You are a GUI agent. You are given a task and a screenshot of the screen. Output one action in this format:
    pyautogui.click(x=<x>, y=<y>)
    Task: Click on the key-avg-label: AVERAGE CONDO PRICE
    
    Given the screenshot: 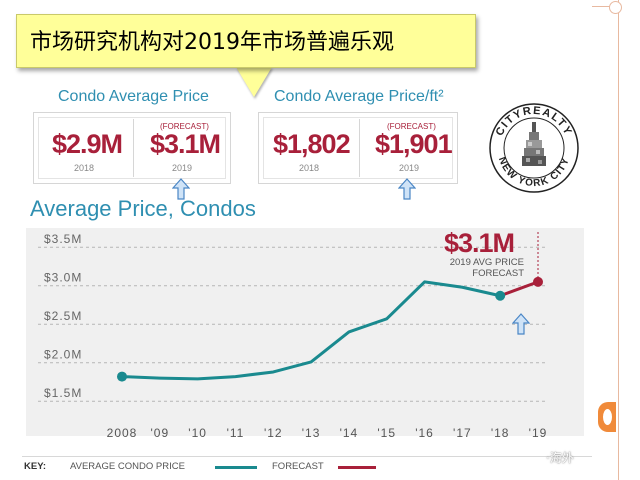 What is the action you would take?
    pyautogui.click(x=127, y=466)
    